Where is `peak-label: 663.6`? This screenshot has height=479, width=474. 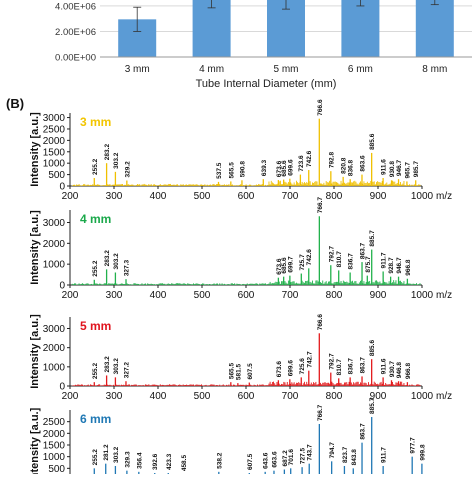 peak-label: 663.6 is located at coordinates (274, 459).